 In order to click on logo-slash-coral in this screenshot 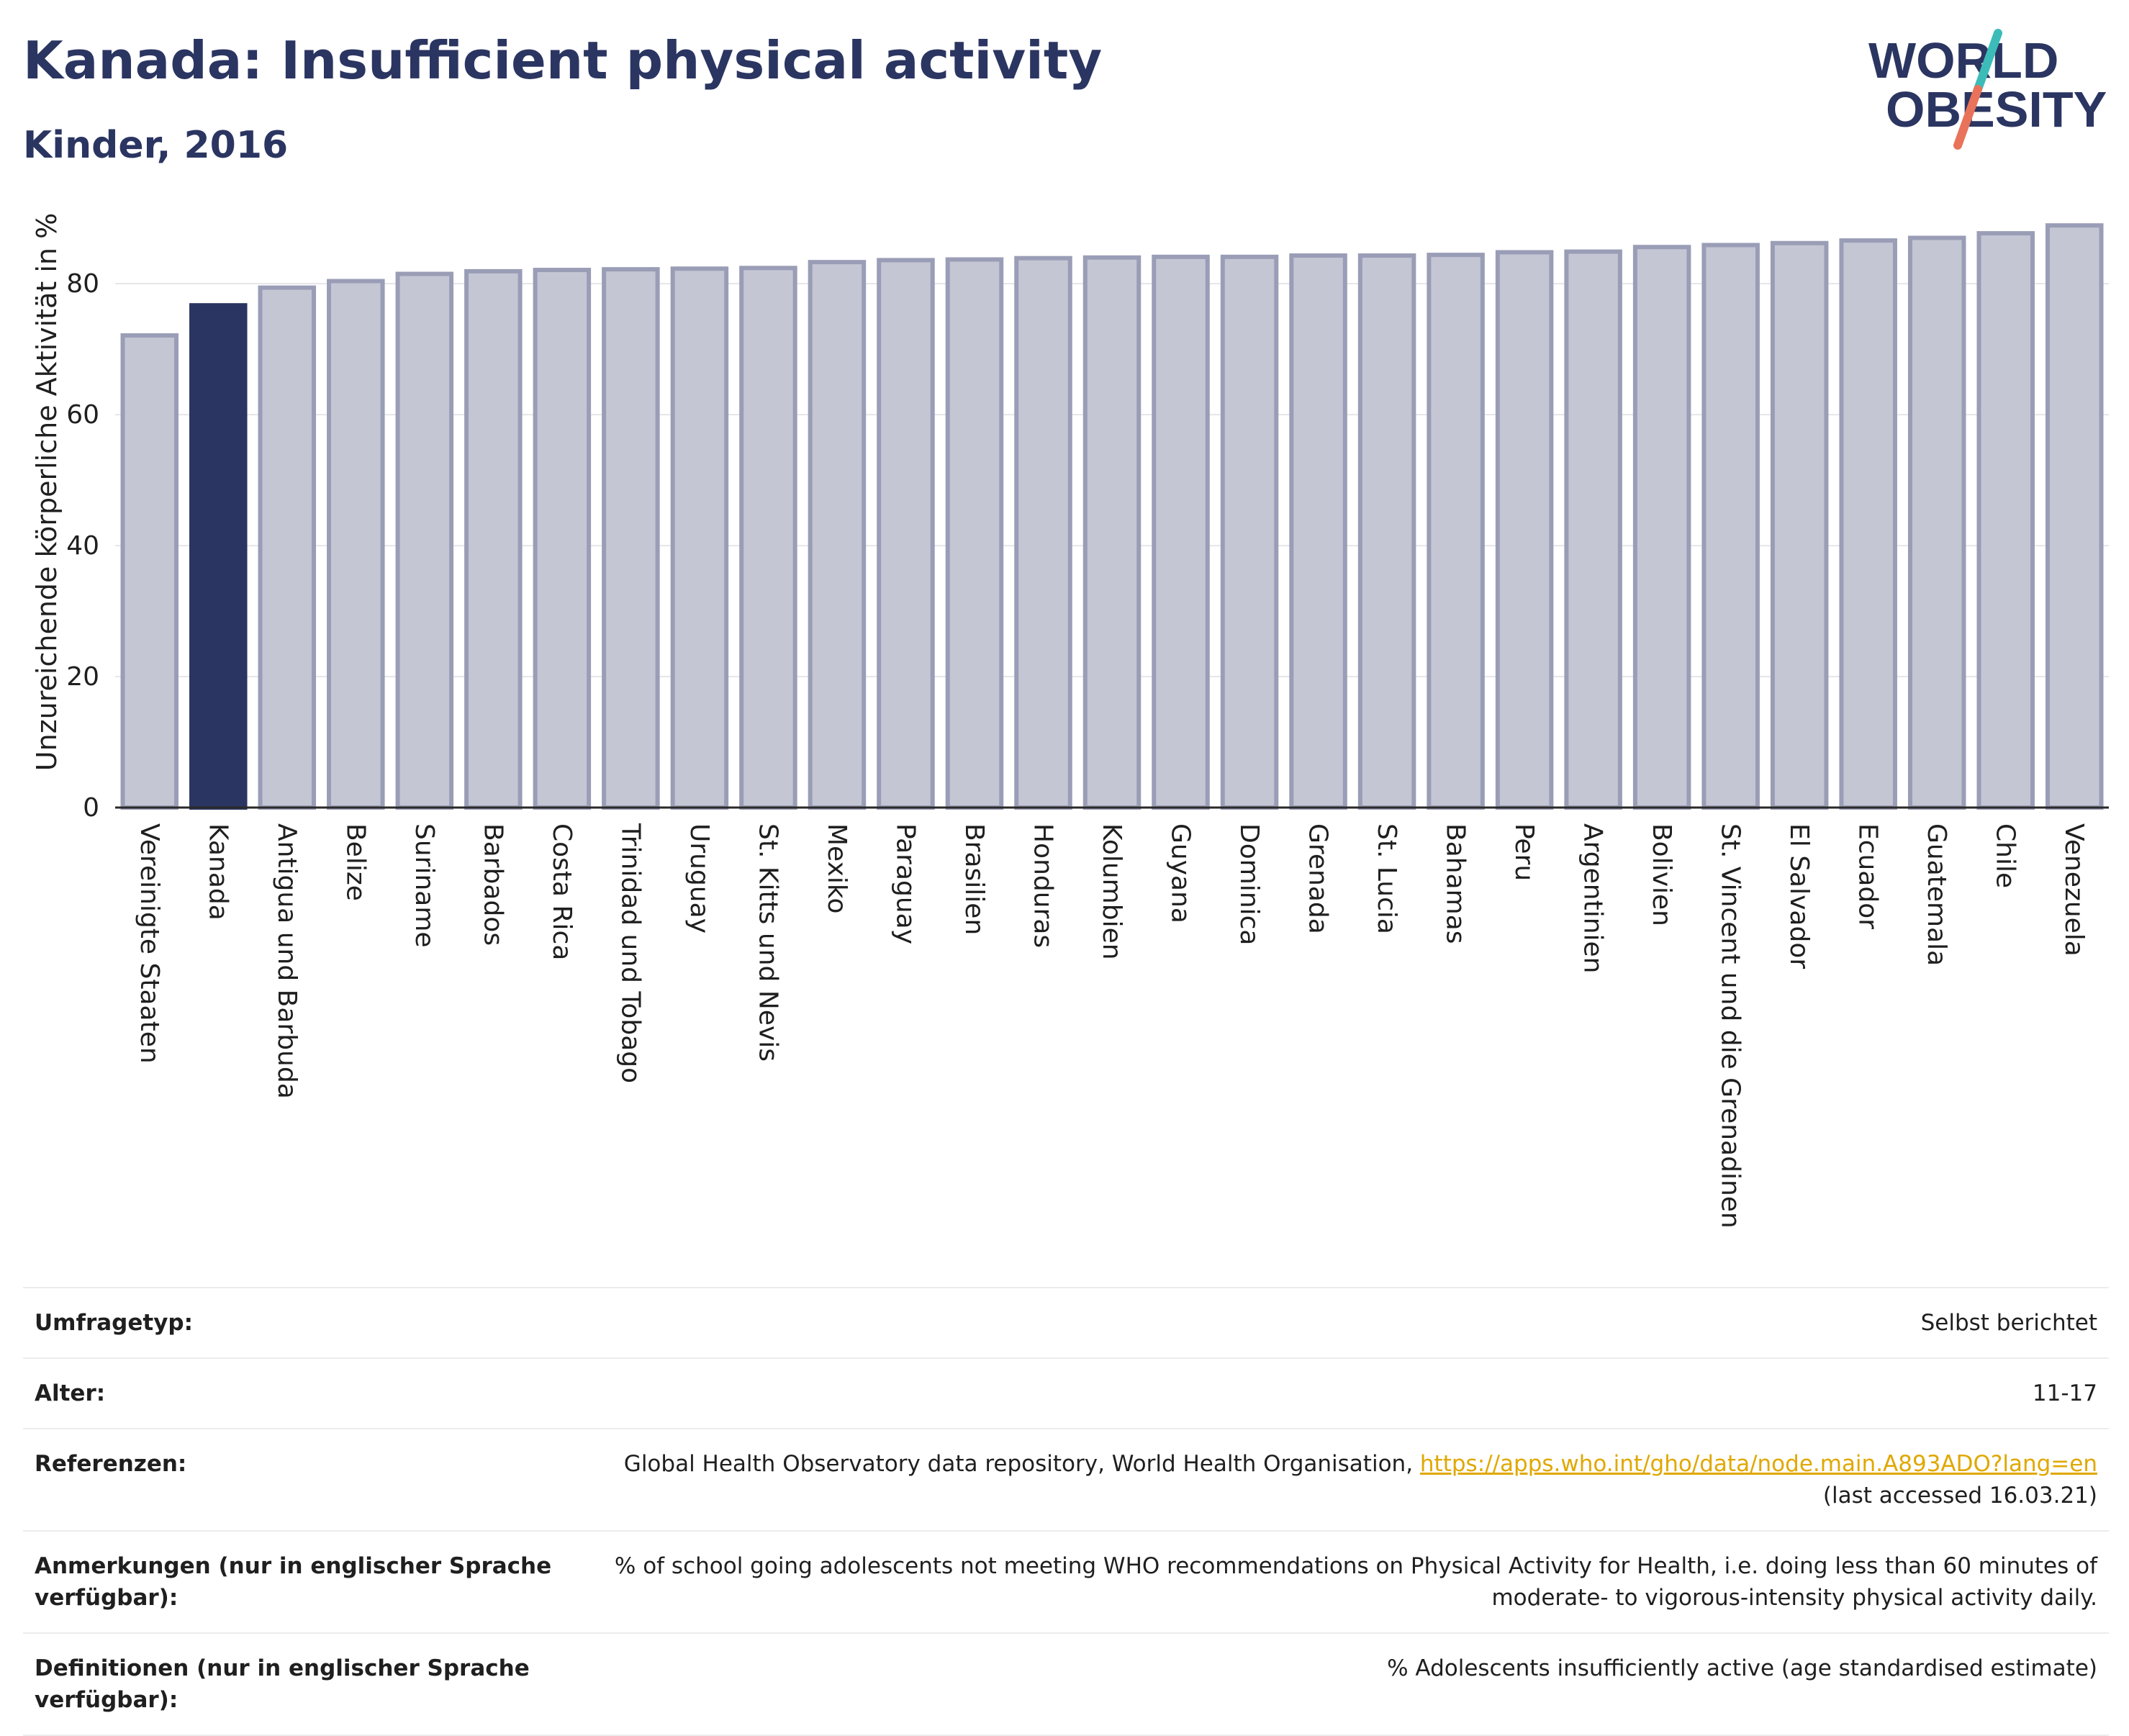, I will do `click(1967, 118)`.